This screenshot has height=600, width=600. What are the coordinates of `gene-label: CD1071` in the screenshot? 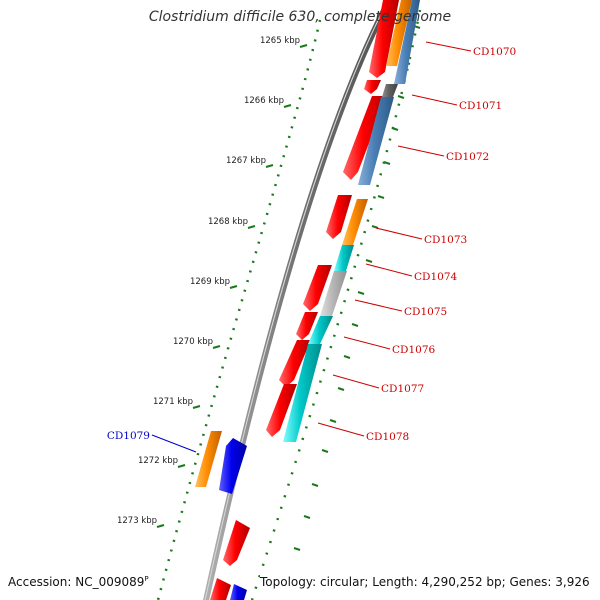 It's located at (480, 106).